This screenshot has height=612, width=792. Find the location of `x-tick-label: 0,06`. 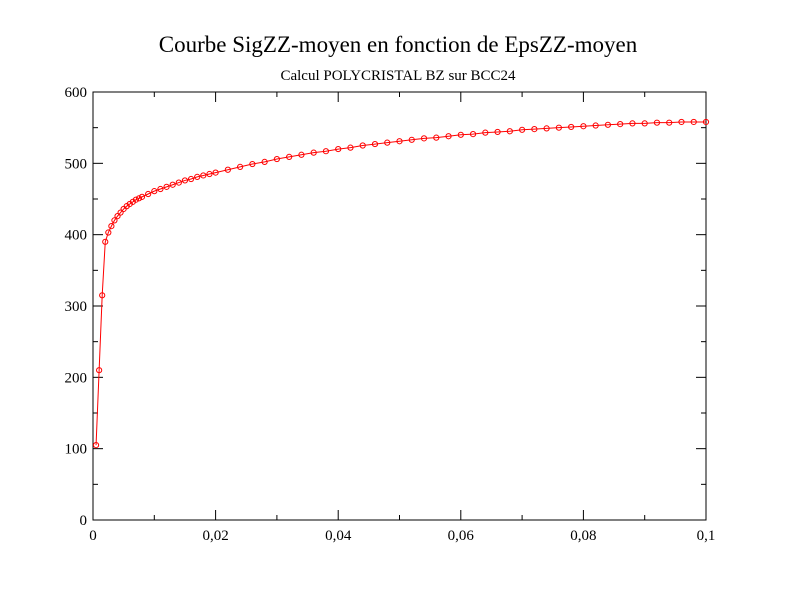

x-tick-label: 0,06 is located at coordinates (461, 536).